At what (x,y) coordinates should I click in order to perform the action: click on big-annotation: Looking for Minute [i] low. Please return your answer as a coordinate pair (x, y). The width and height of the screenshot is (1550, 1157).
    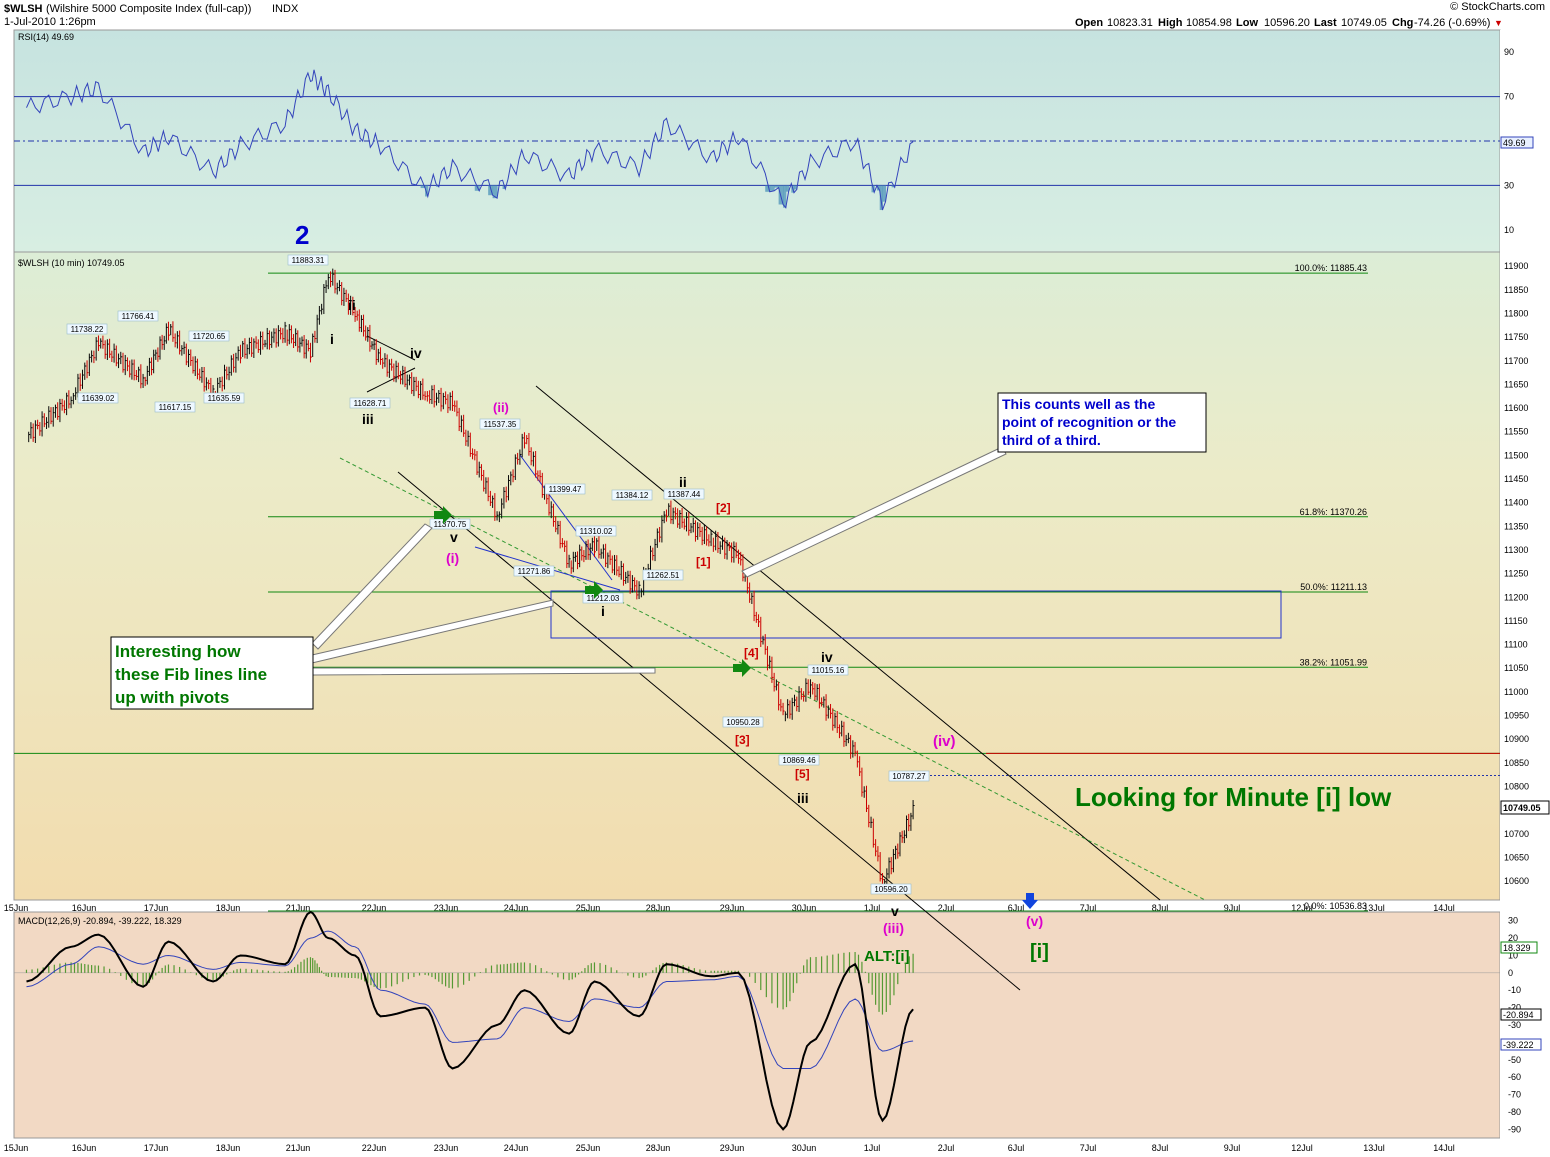
    Looking at the image, I should click on (1233, 797).